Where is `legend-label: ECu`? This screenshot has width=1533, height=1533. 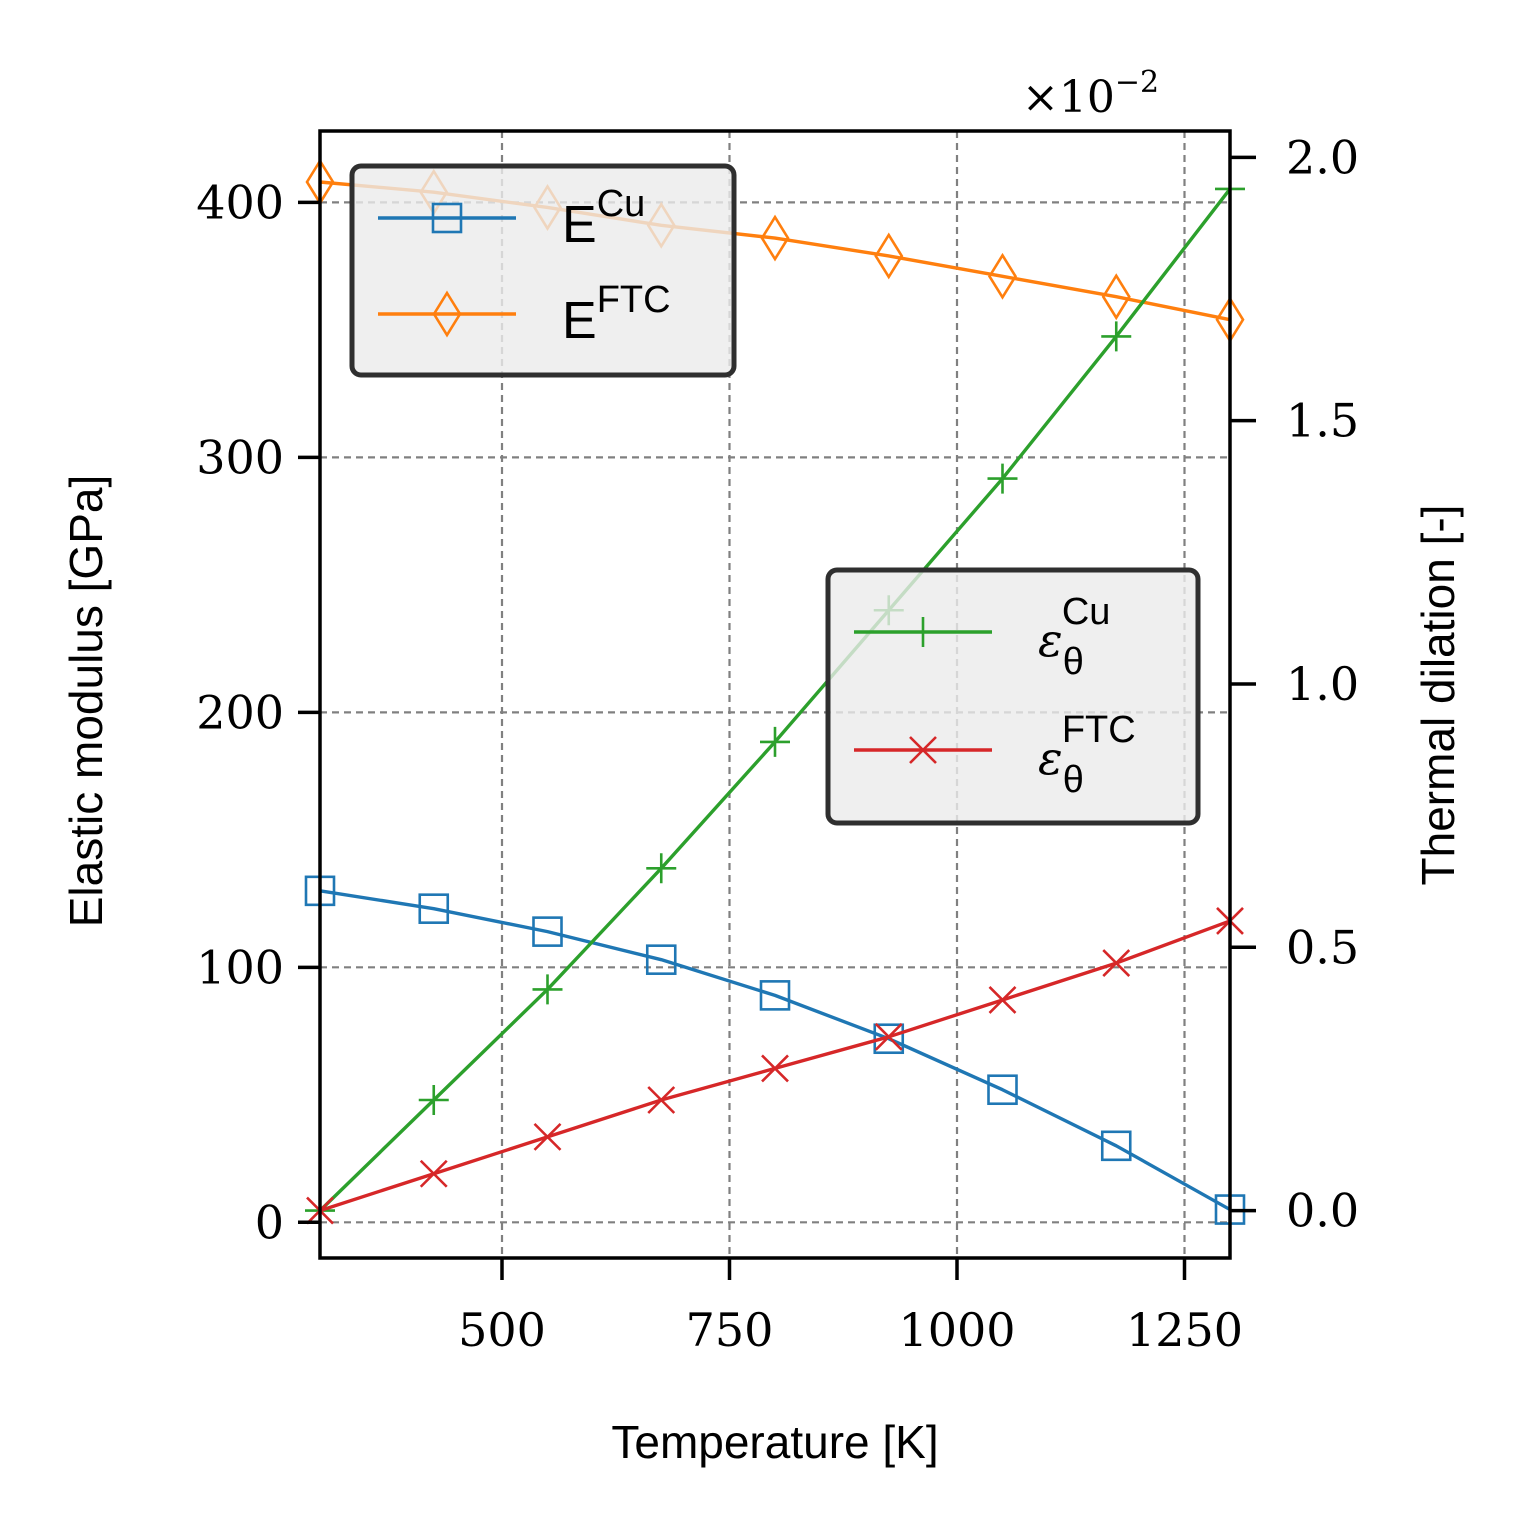 legend-label: ECu is located at coordinates (603, 218).